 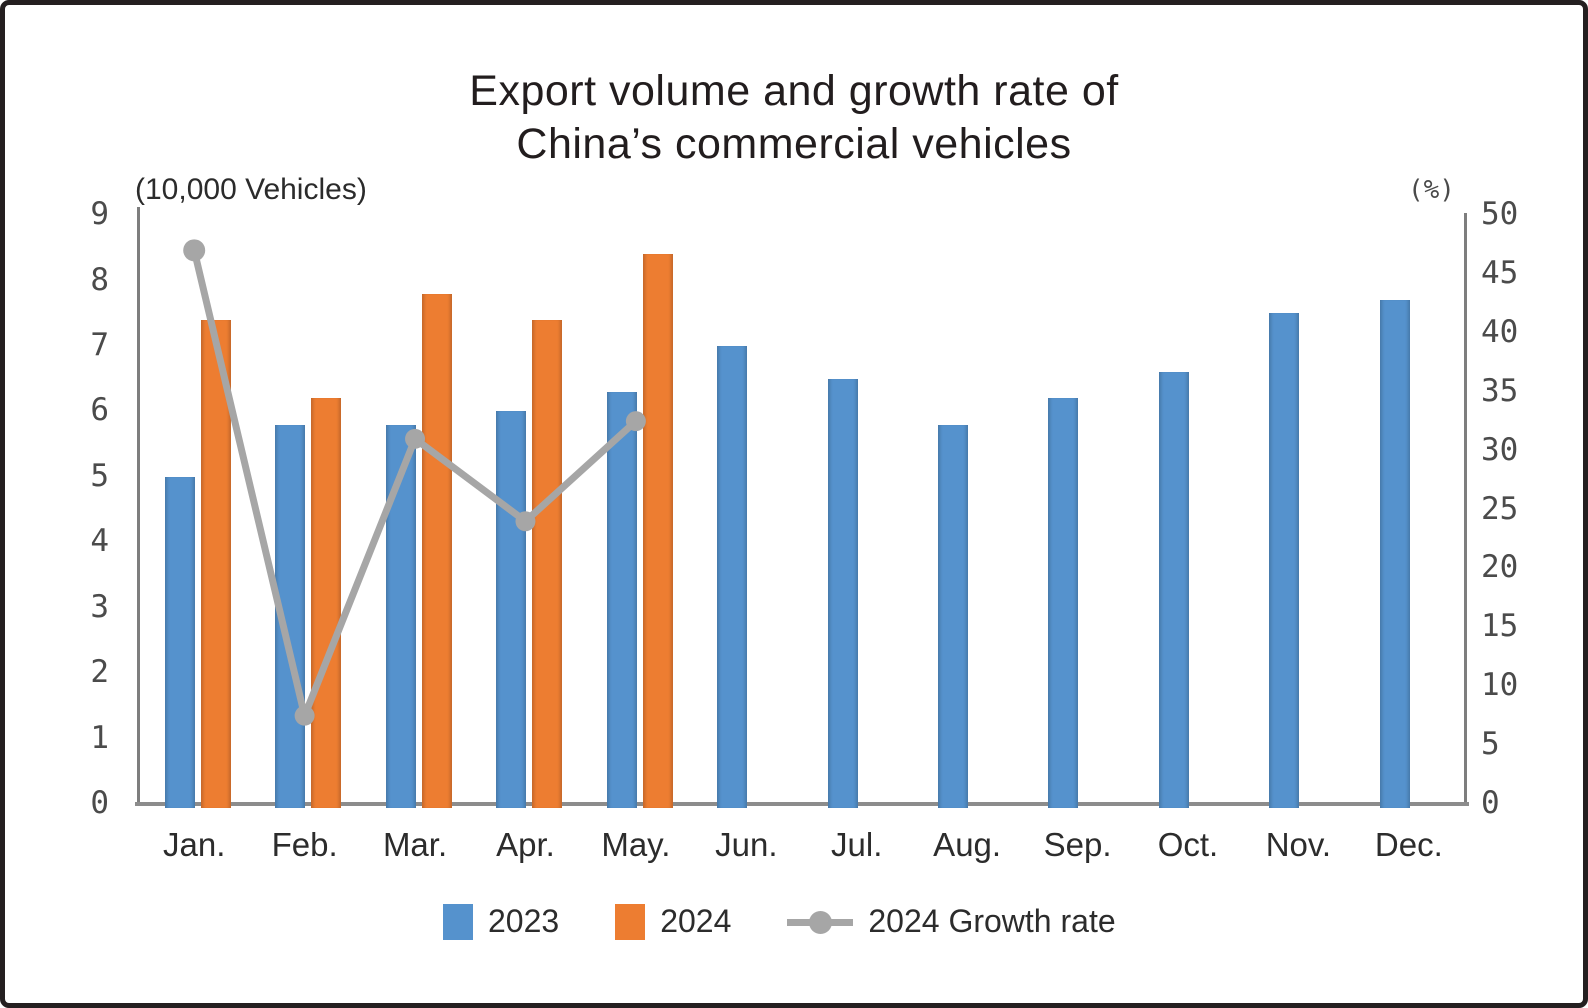 I want to click on growth-line-legend-icon, so click(x=820, y=922).